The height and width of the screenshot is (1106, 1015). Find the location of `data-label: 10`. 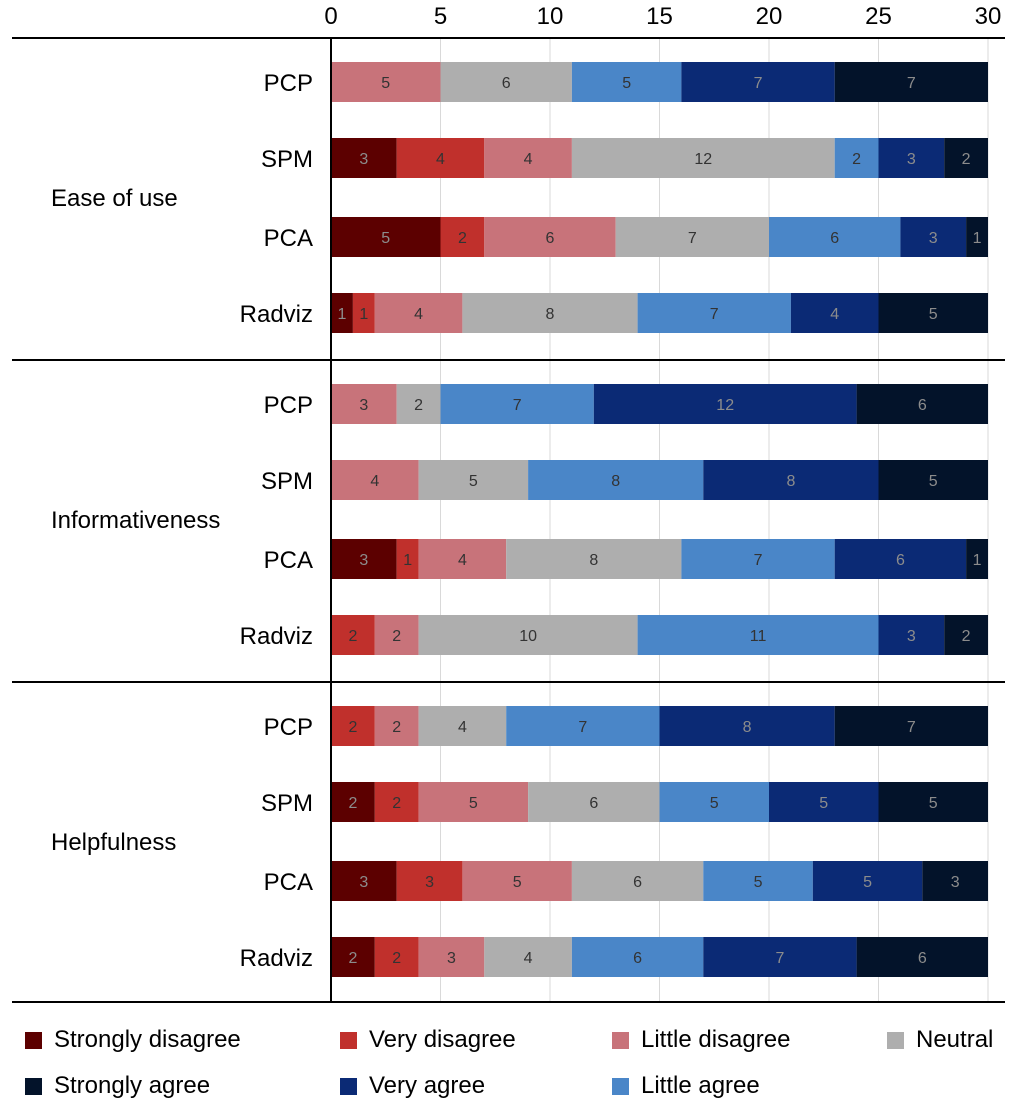

data-label: 10 is located at coordinates (528, 636).